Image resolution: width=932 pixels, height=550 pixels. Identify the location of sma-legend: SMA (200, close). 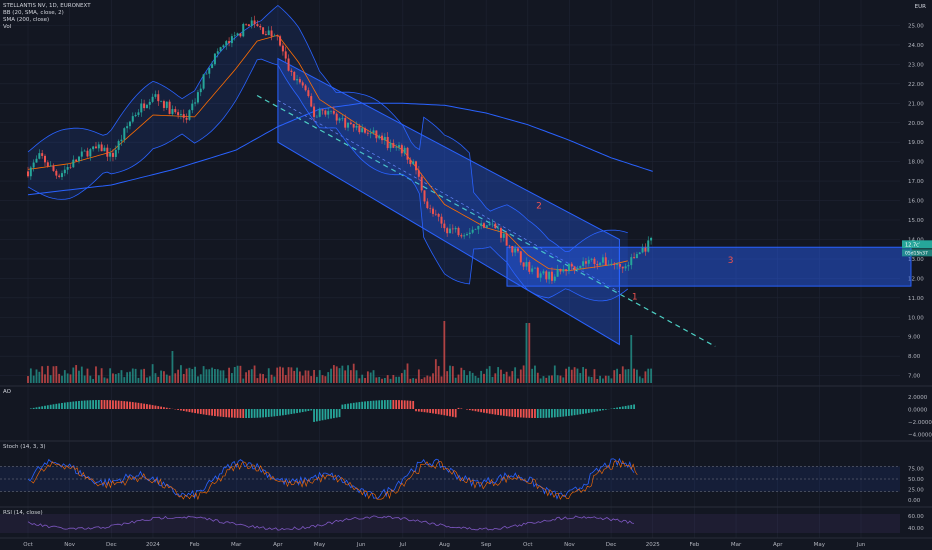
(26, 20).